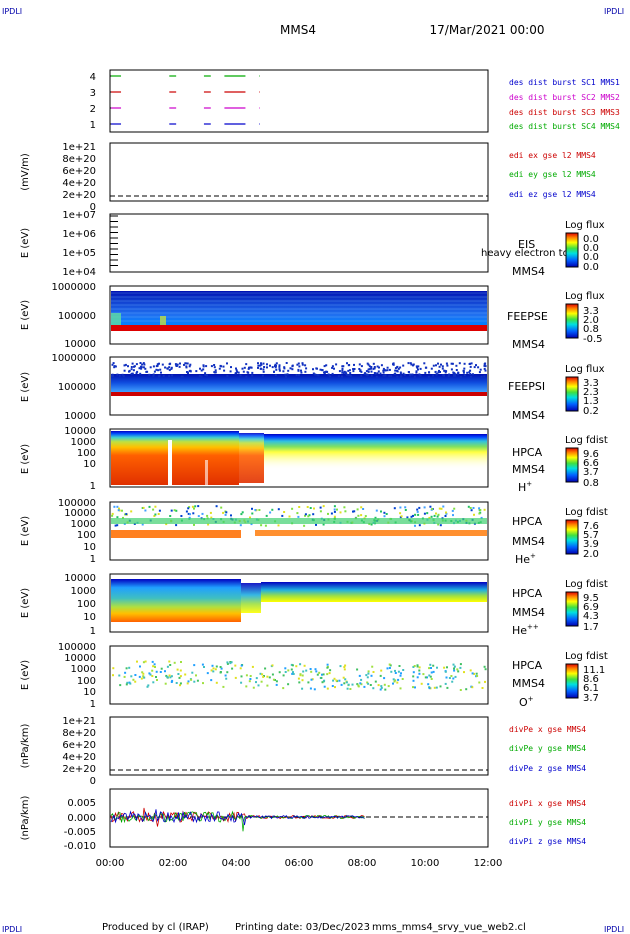  Describe the element at coordinates (547, 768) in the screenshot. I see `legend-entry: divPe z gse MMS4` at that location.